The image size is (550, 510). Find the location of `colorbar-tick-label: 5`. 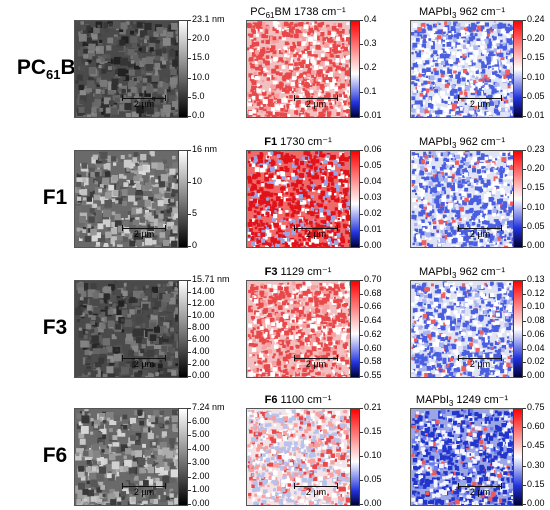

colorbar-tick-label: 5 is located at coordinates (192, 213).